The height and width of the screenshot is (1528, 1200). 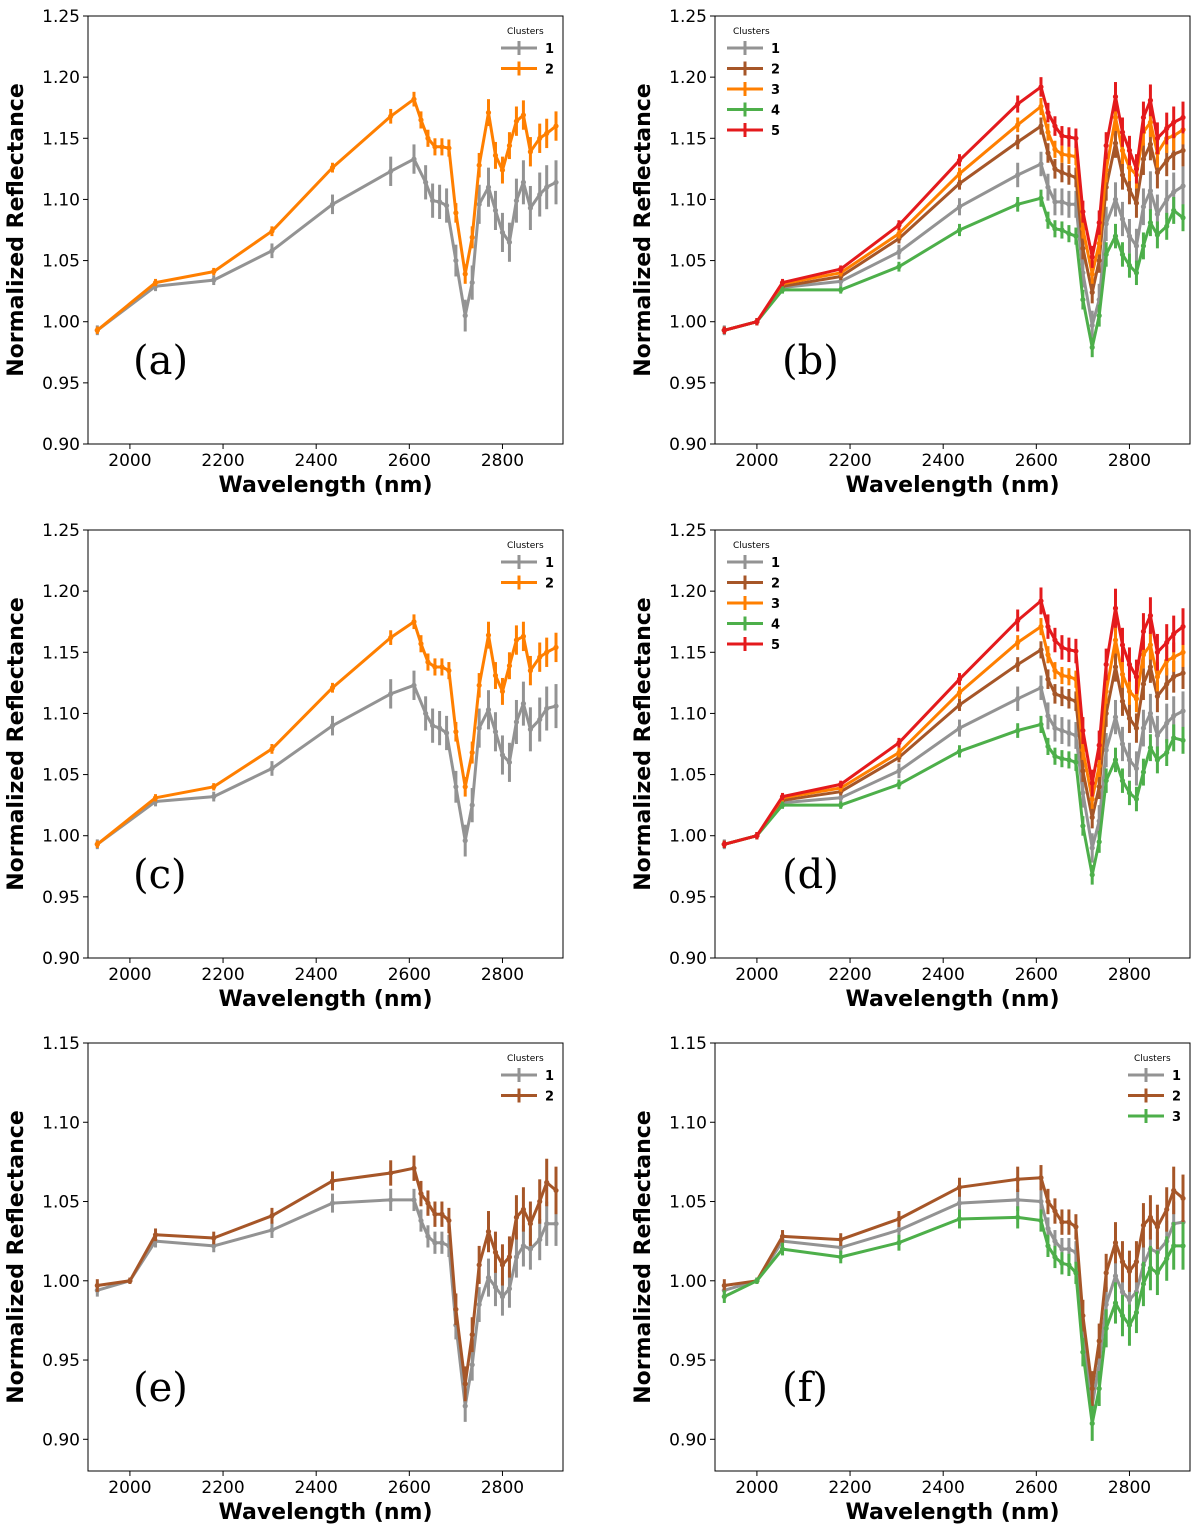 I want to click on legend-label: 5, so click(x=775, y=131).